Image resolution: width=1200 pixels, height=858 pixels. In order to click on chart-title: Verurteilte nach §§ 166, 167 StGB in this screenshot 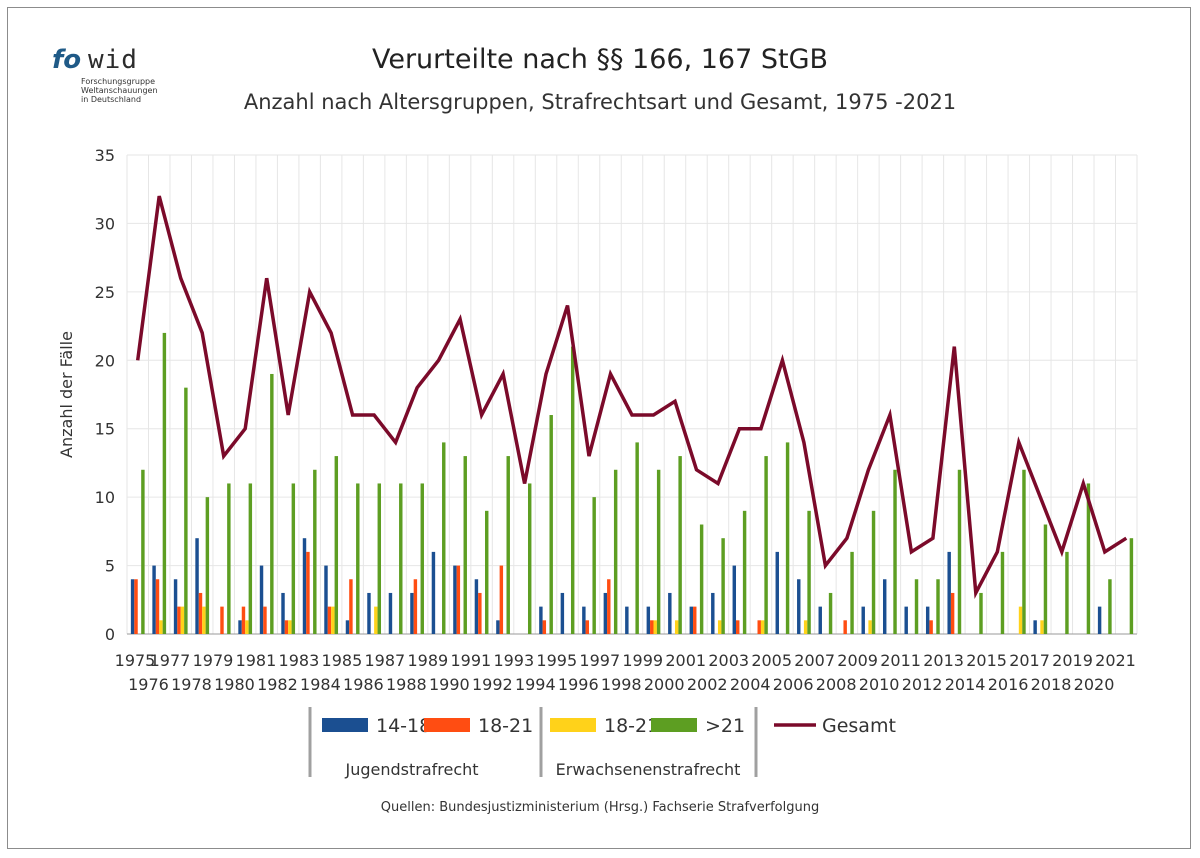, I will do `click(600, 59)`.